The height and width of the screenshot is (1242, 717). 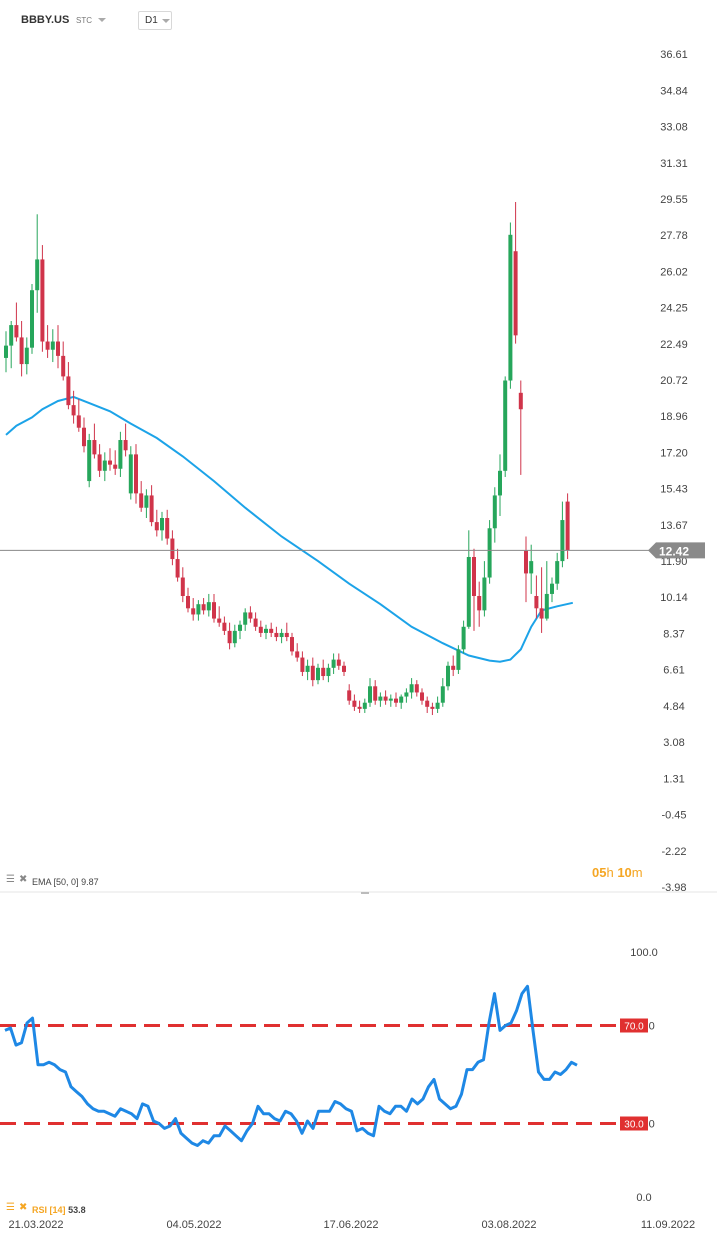 What do you see at coordinates (637, 872) in the screenshot?
I see `countdown-minutes-unit: m` at bounding box center [637, 872].